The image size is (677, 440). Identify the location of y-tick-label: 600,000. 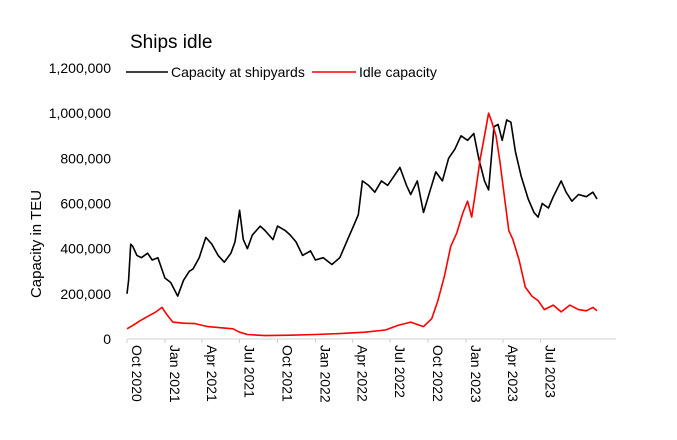
(85, 204).